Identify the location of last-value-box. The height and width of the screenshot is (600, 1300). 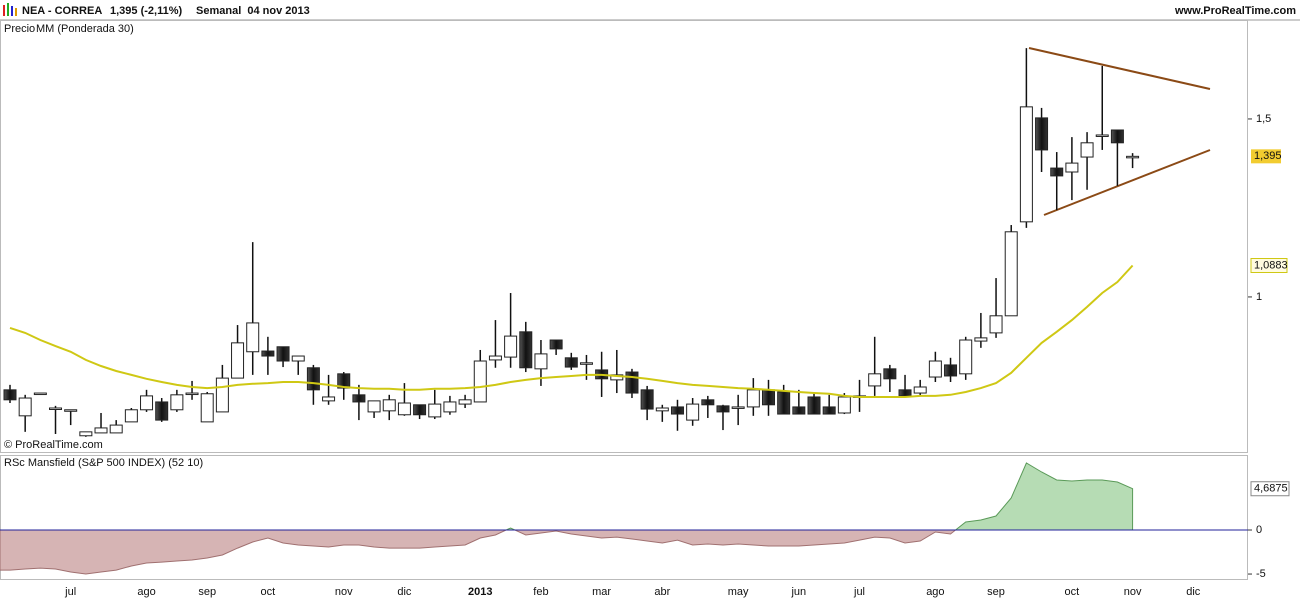
(1269, 266).